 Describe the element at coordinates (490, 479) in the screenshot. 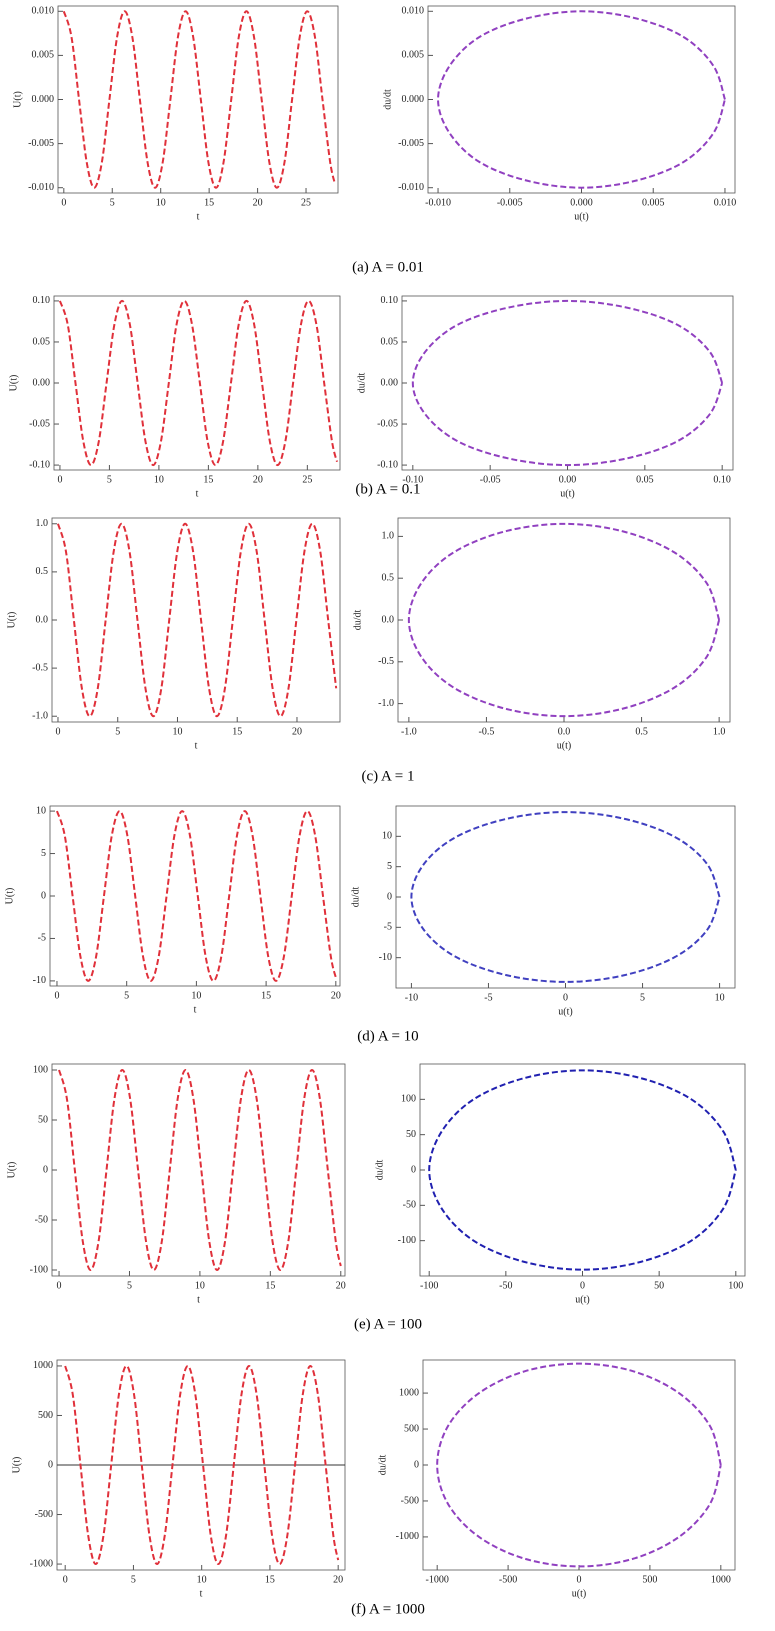

I see `x-tick-label: -0.05` at that location.